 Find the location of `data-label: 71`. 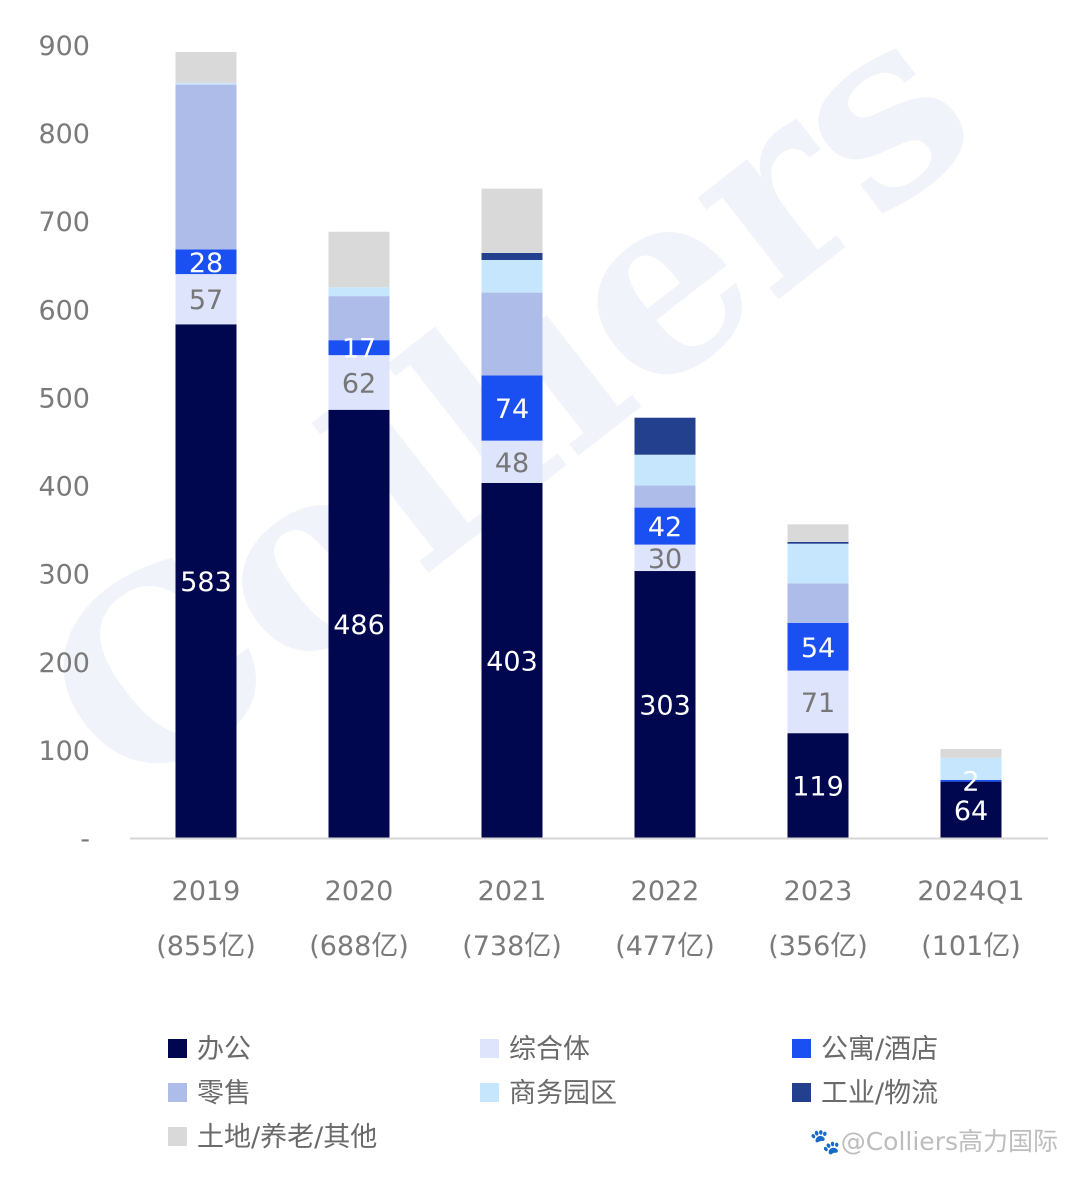

data-label: 71 is located at coordinates (818, 703).